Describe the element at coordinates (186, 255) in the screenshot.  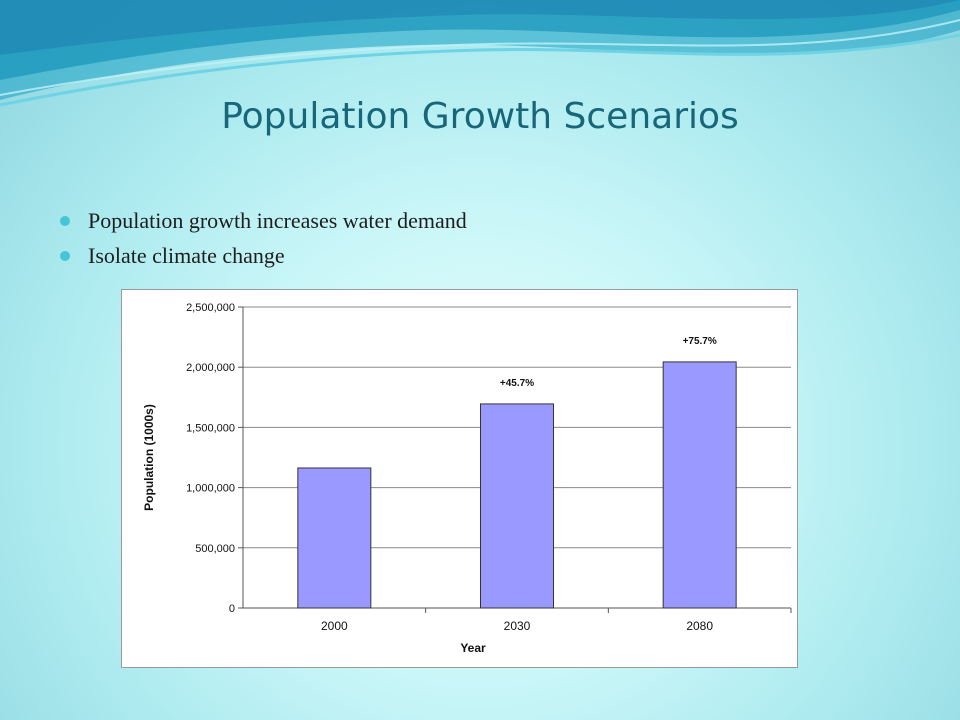
I see `bullet-text: Isolate climate change` at that location.